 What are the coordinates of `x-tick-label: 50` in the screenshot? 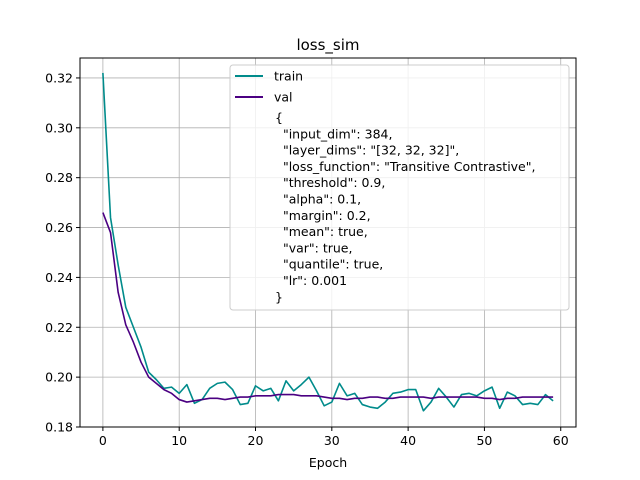 It's located at (484, 440).